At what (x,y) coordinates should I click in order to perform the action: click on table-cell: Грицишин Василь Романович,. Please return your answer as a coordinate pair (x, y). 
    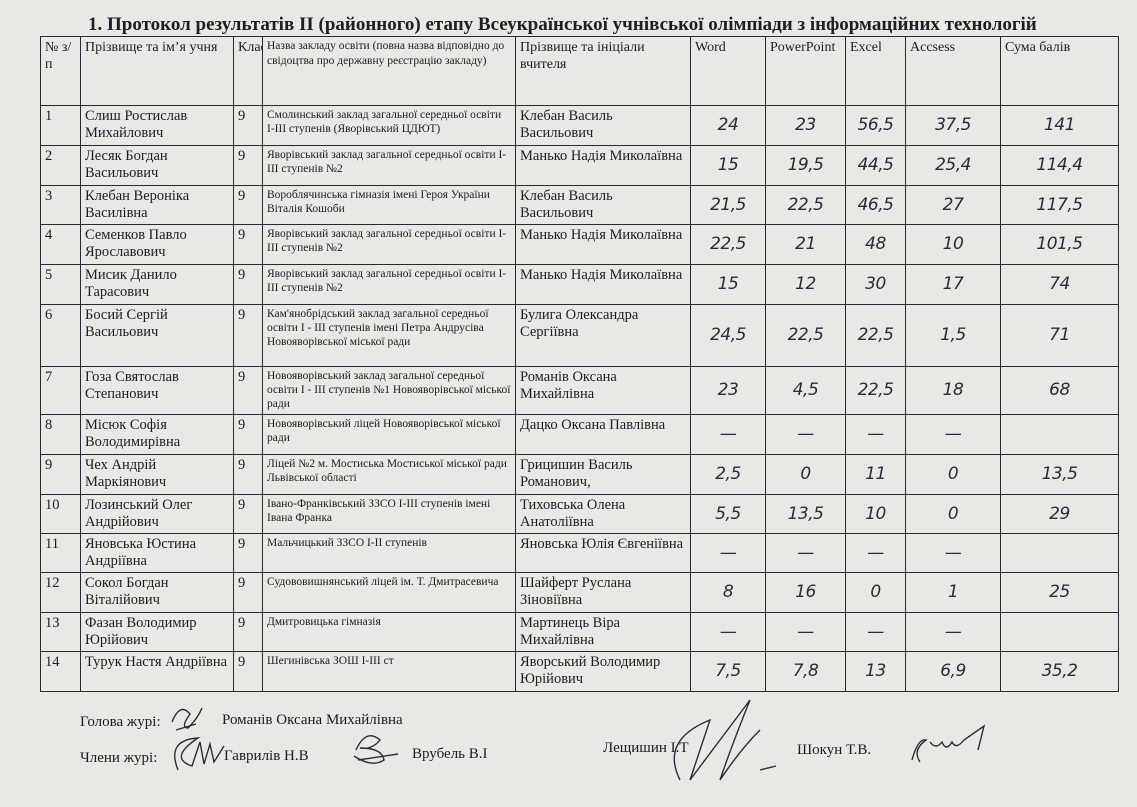
    Looking at the image, I should click on (603, 474).